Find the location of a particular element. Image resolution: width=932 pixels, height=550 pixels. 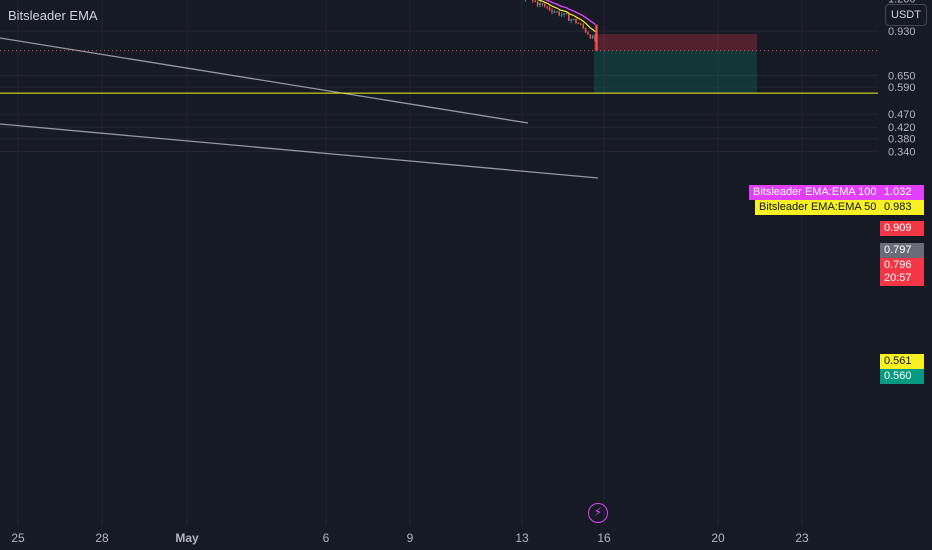

bar-countdown-badge: 20:57 is located at coordinates (902, 278).